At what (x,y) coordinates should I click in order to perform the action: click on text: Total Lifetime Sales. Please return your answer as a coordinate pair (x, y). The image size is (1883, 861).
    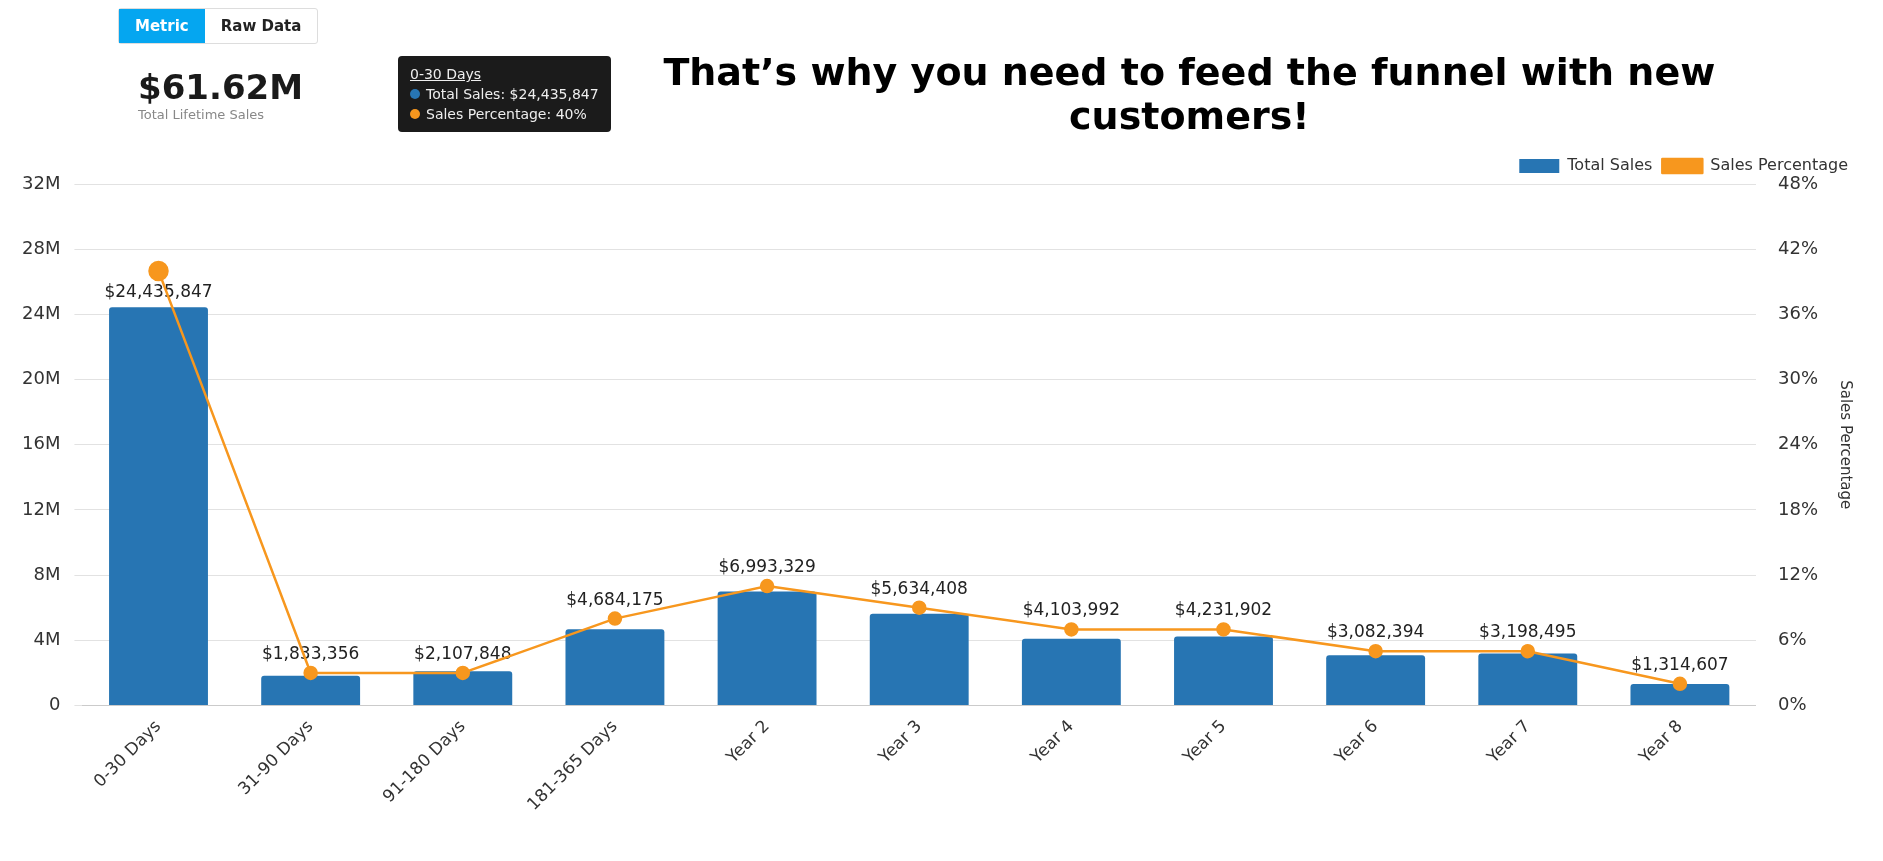
    Looking at the image, I should click on (202, 114).